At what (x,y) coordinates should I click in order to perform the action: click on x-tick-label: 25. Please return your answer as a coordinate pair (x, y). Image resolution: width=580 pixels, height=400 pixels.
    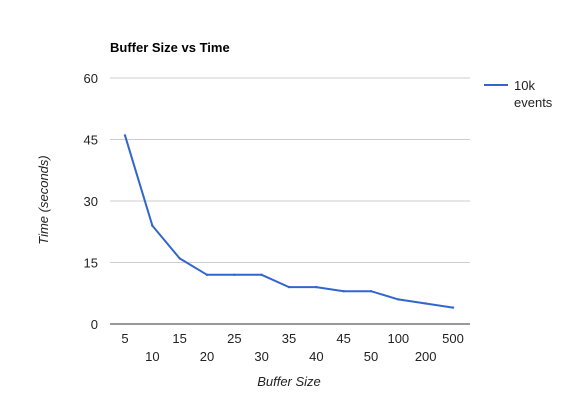
    Looking at the image, I should click on (234, 338).